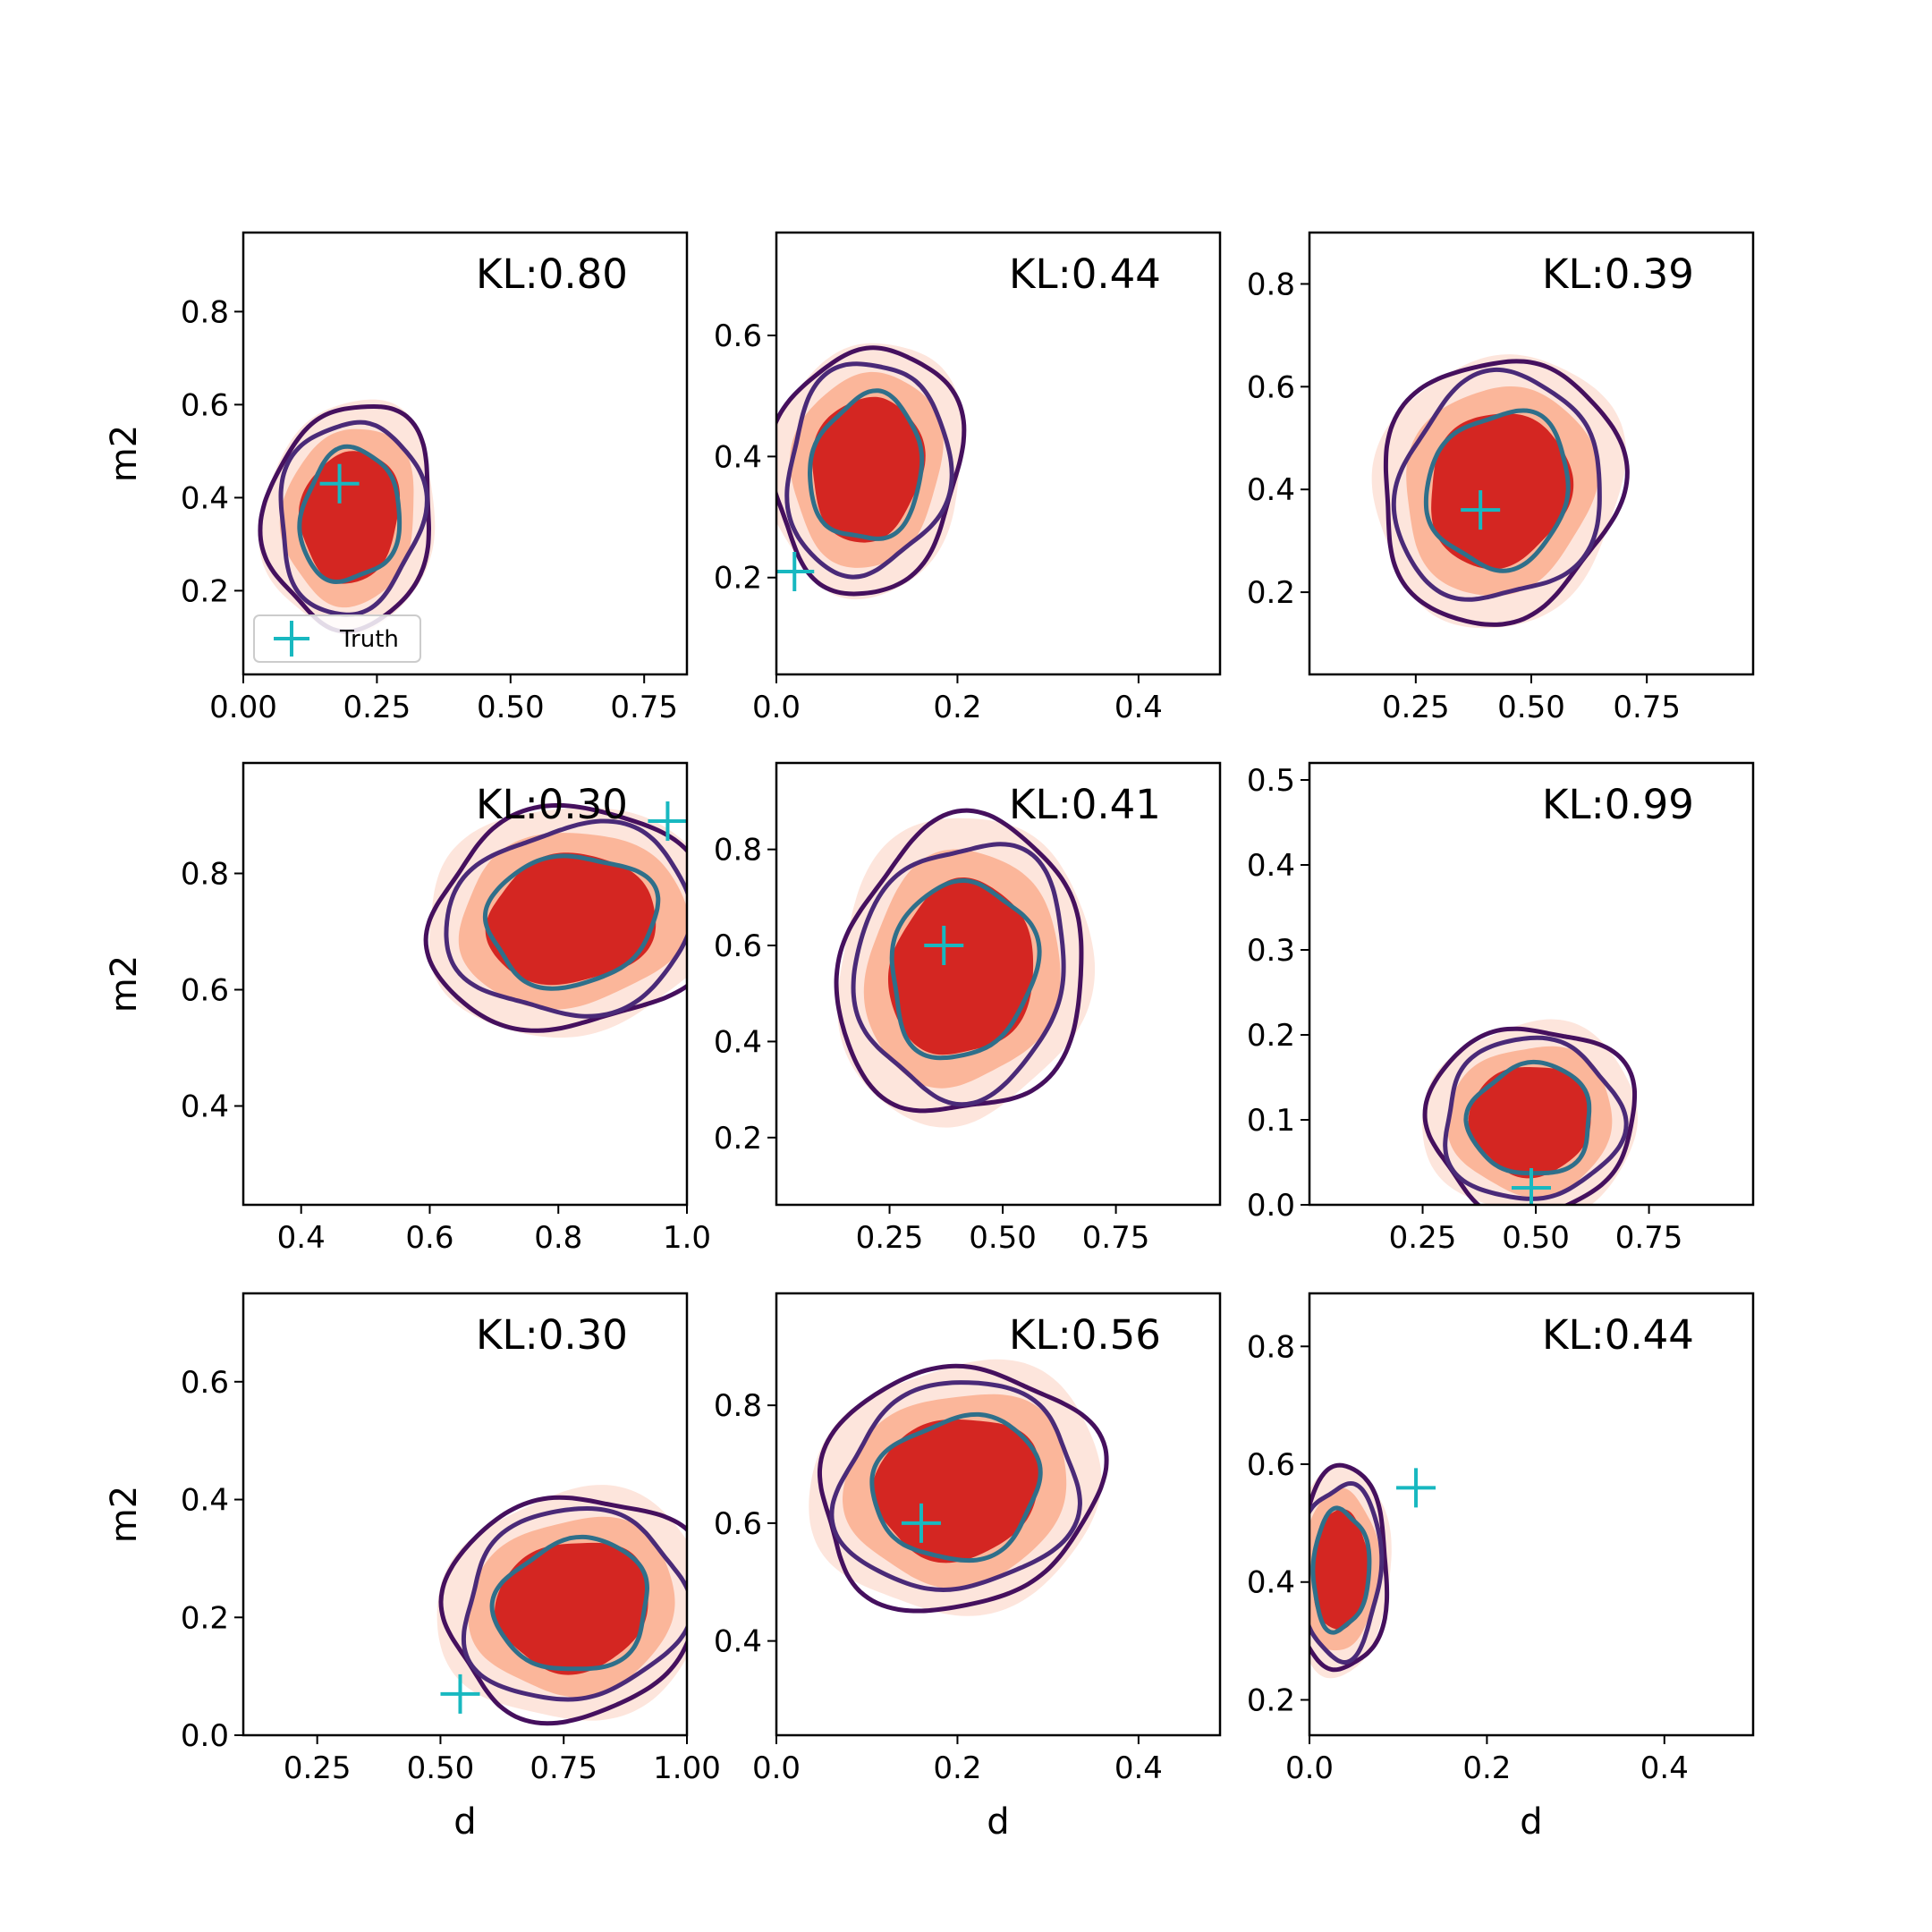 Image resolution: width=1932 pixels, height=1932 pixels. I want to click on panel-2-contour-mid, so click(869, 470).